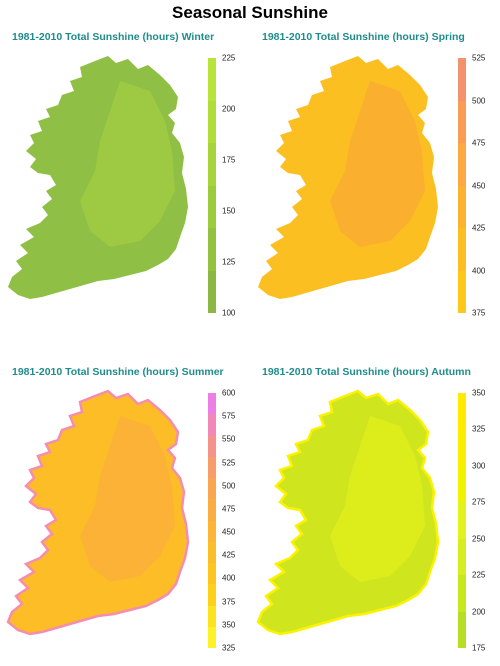 The height and width of the screenshot is (666, 500). I want to click on ireland-map-summer, so click(98, 512).